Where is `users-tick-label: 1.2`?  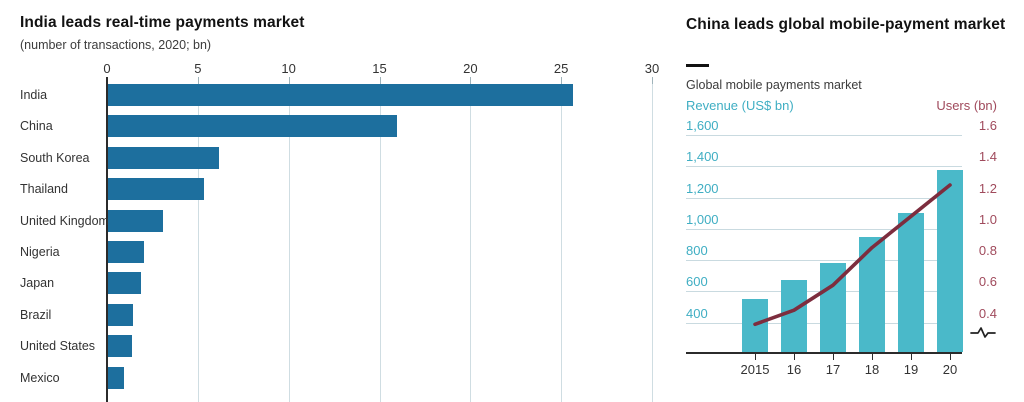
users-tick-label: 1.2 is located at coordinates (987, 188).